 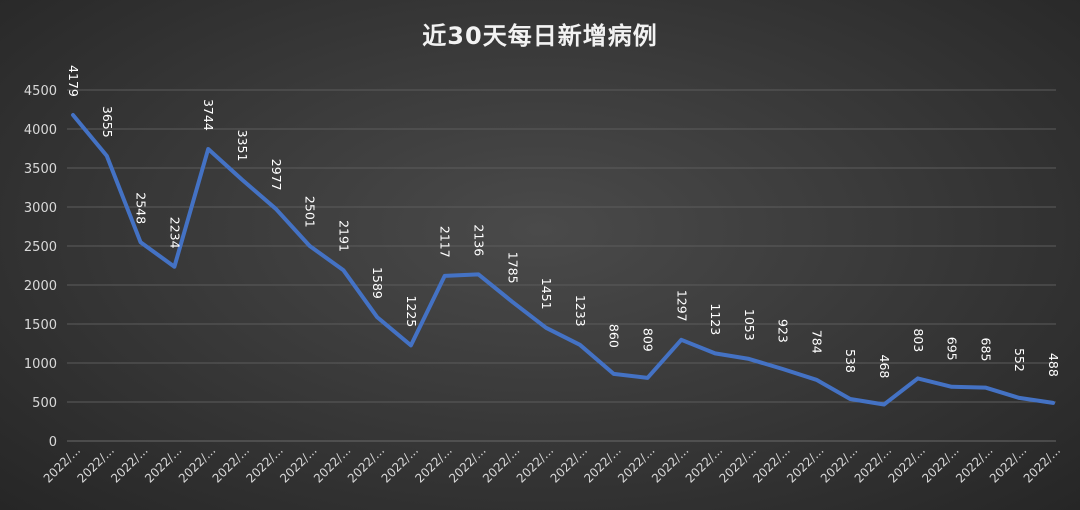 I want to click on data-label: 923, so click(x=783, y=331).